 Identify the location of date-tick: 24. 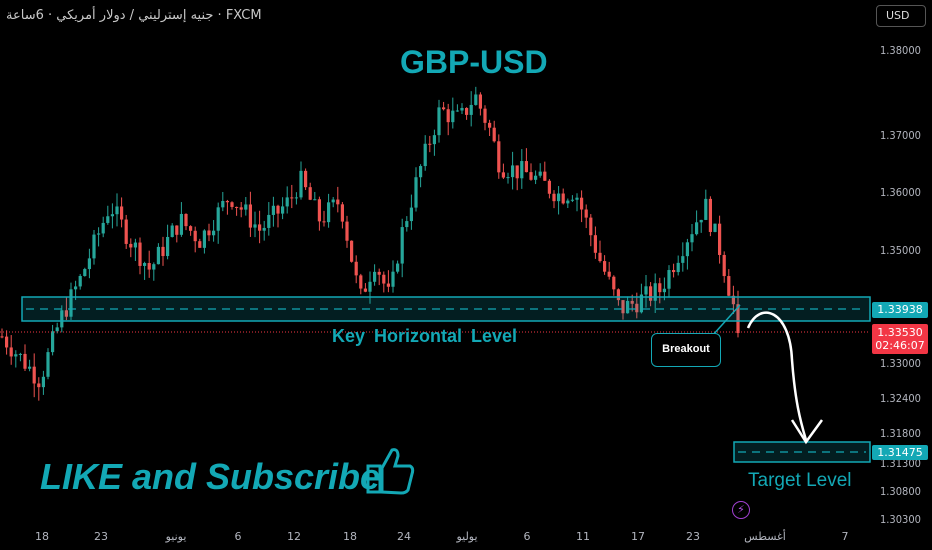
(404, 536).